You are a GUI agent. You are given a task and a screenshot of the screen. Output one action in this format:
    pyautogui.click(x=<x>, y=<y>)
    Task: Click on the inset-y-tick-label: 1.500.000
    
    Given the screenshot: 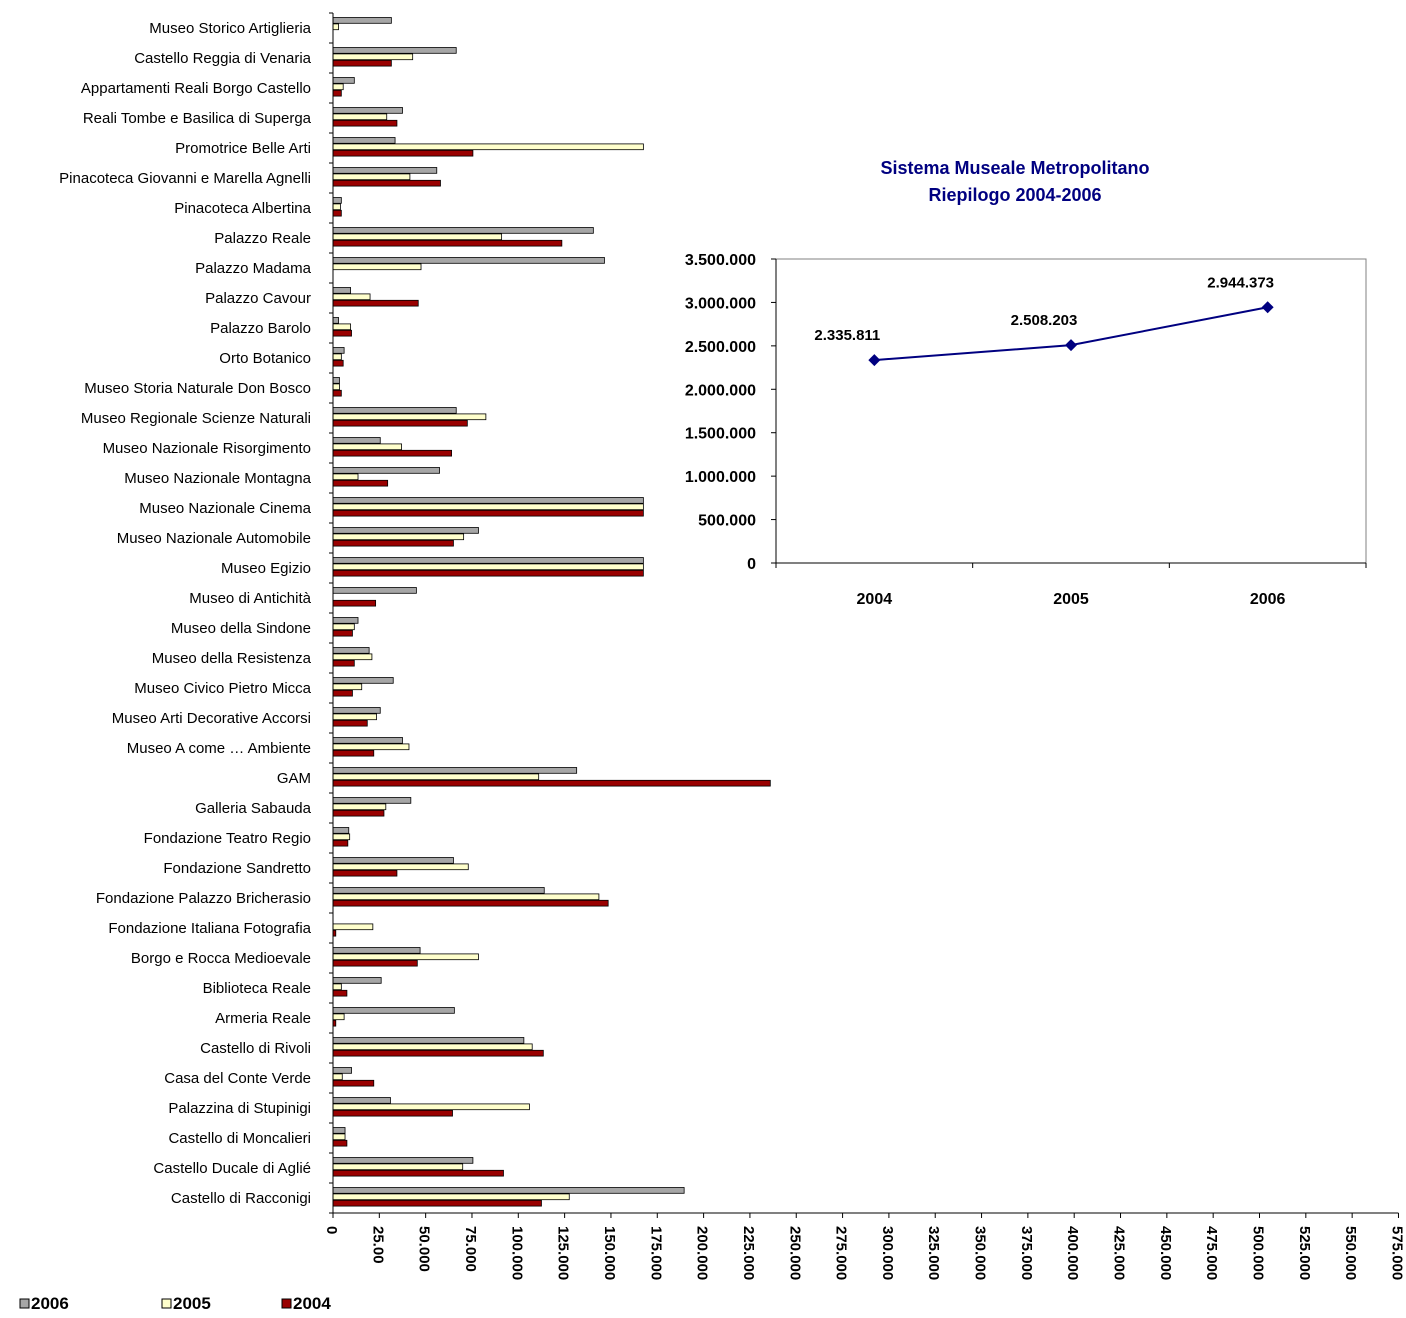 What is the action you would take?
    pyautogui.click(x=720, y=434)
    